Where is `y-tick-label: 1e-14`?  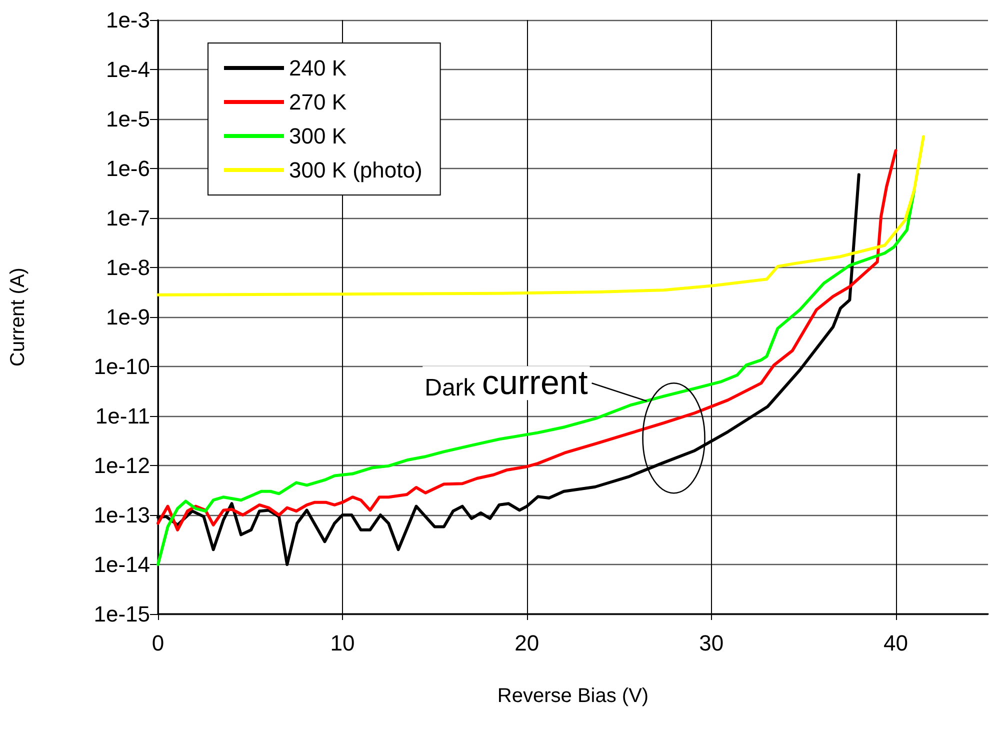 y-tick-label: 1e-14 is located at coordinates (122, 564).